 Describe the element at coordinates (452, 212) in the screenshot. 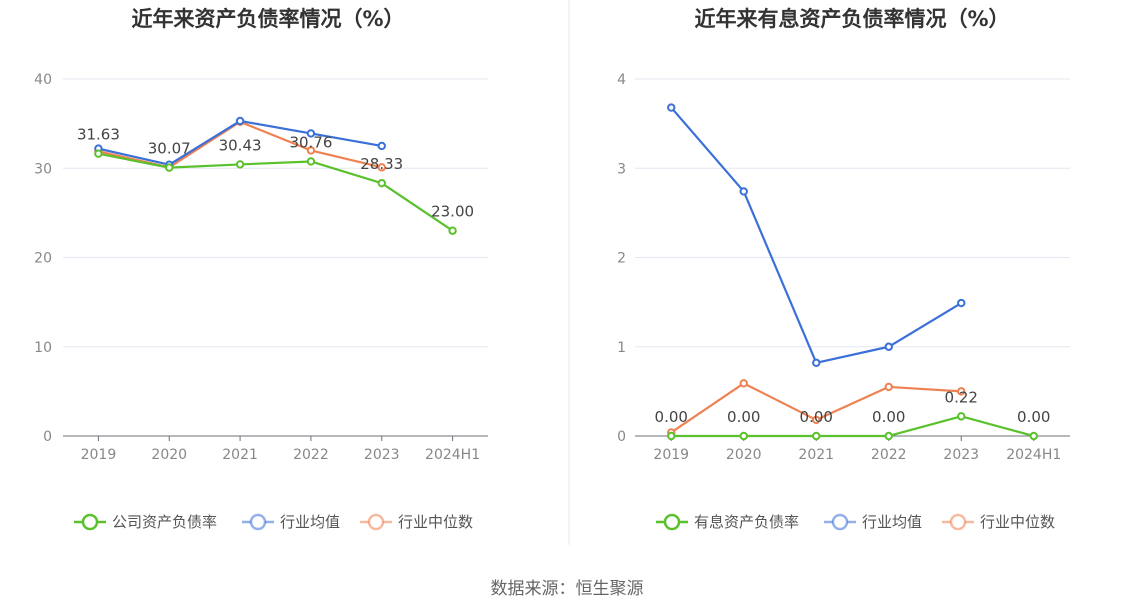

I see `data-label: 23.00` at that location.